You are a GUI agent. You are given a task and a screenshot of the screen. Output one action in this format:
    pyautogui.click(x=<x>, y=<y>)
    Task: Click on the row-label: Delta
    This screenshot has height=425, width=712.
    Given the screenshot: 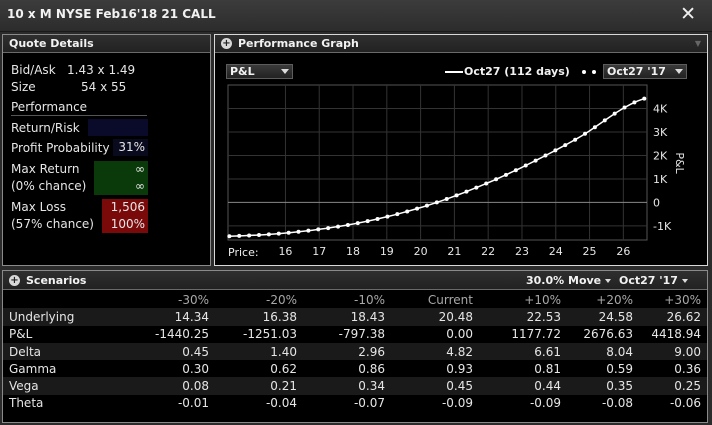 What is the action you would take?
    pyautogui.click(x=64, y=351)
    